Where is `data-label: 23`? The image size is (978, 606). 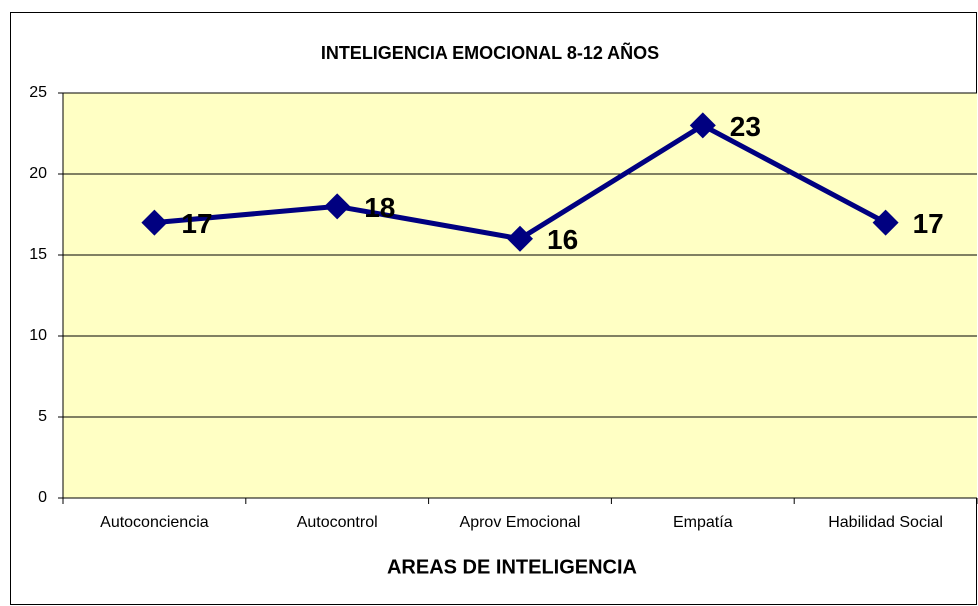 data-label: 23 is located at coordinates (745, 126).